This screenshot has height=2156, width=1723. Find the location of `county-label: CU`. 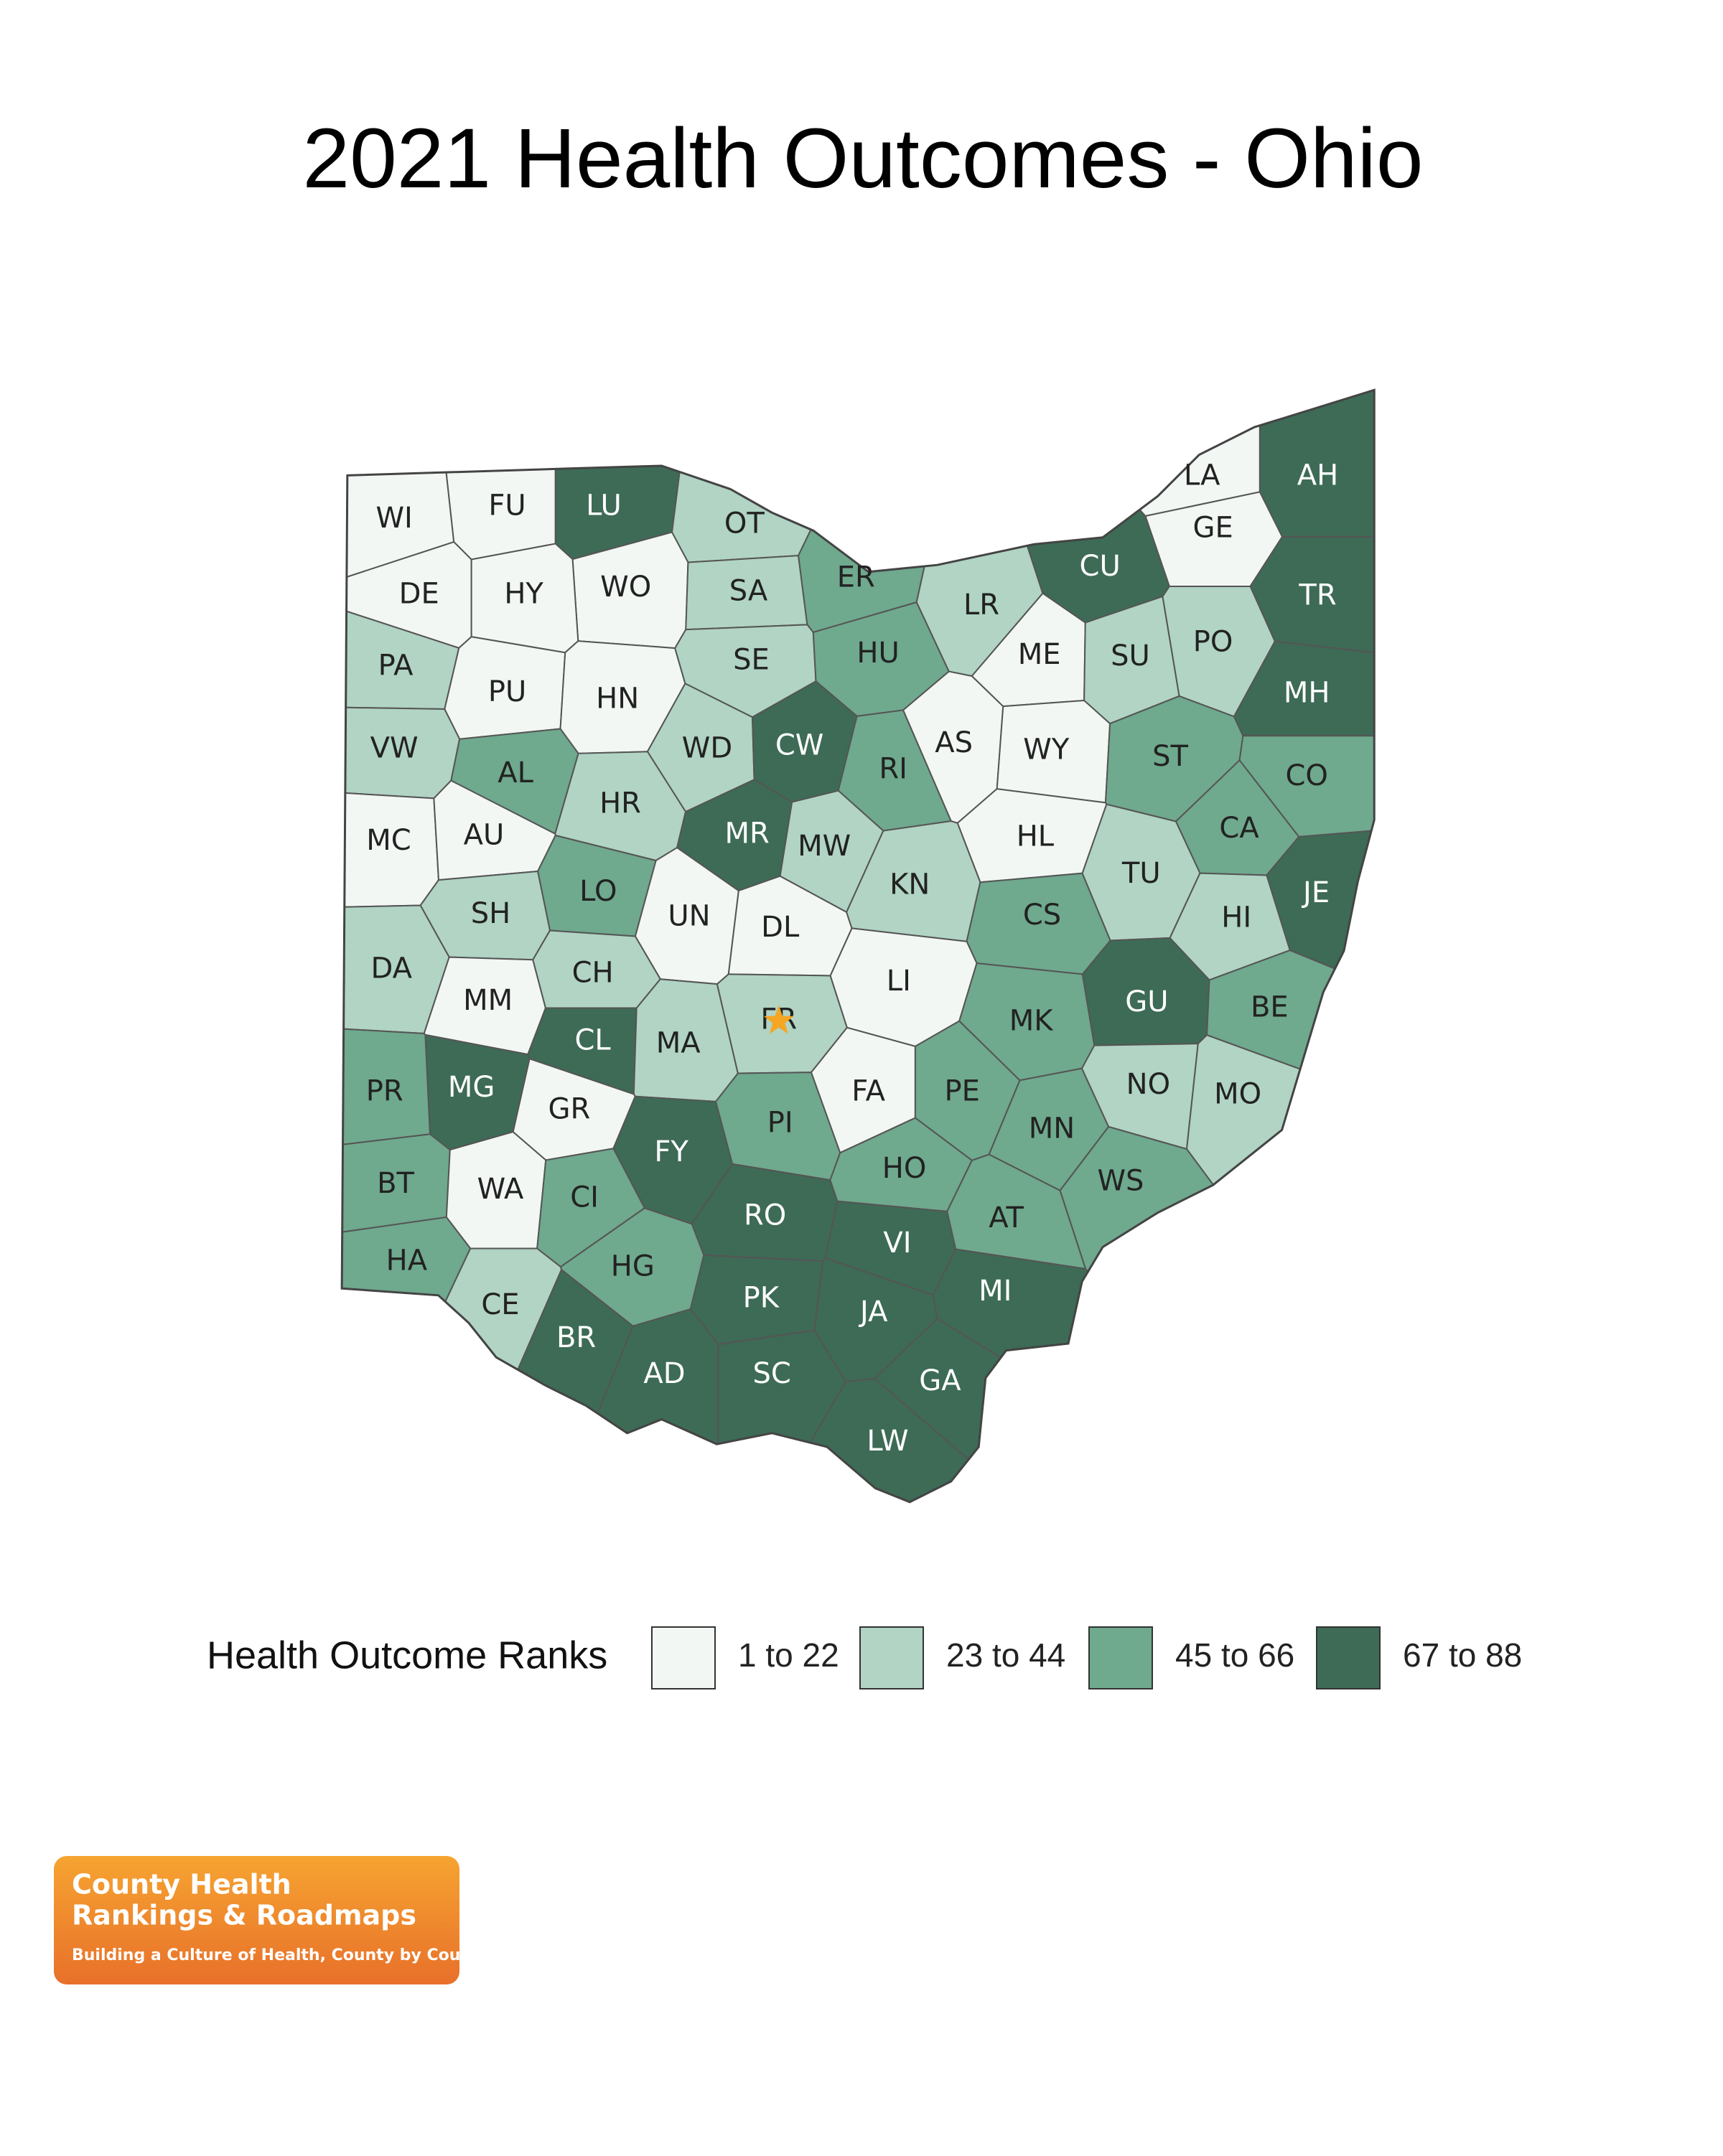

county-label: CU is located at coordinates (1100, 566).